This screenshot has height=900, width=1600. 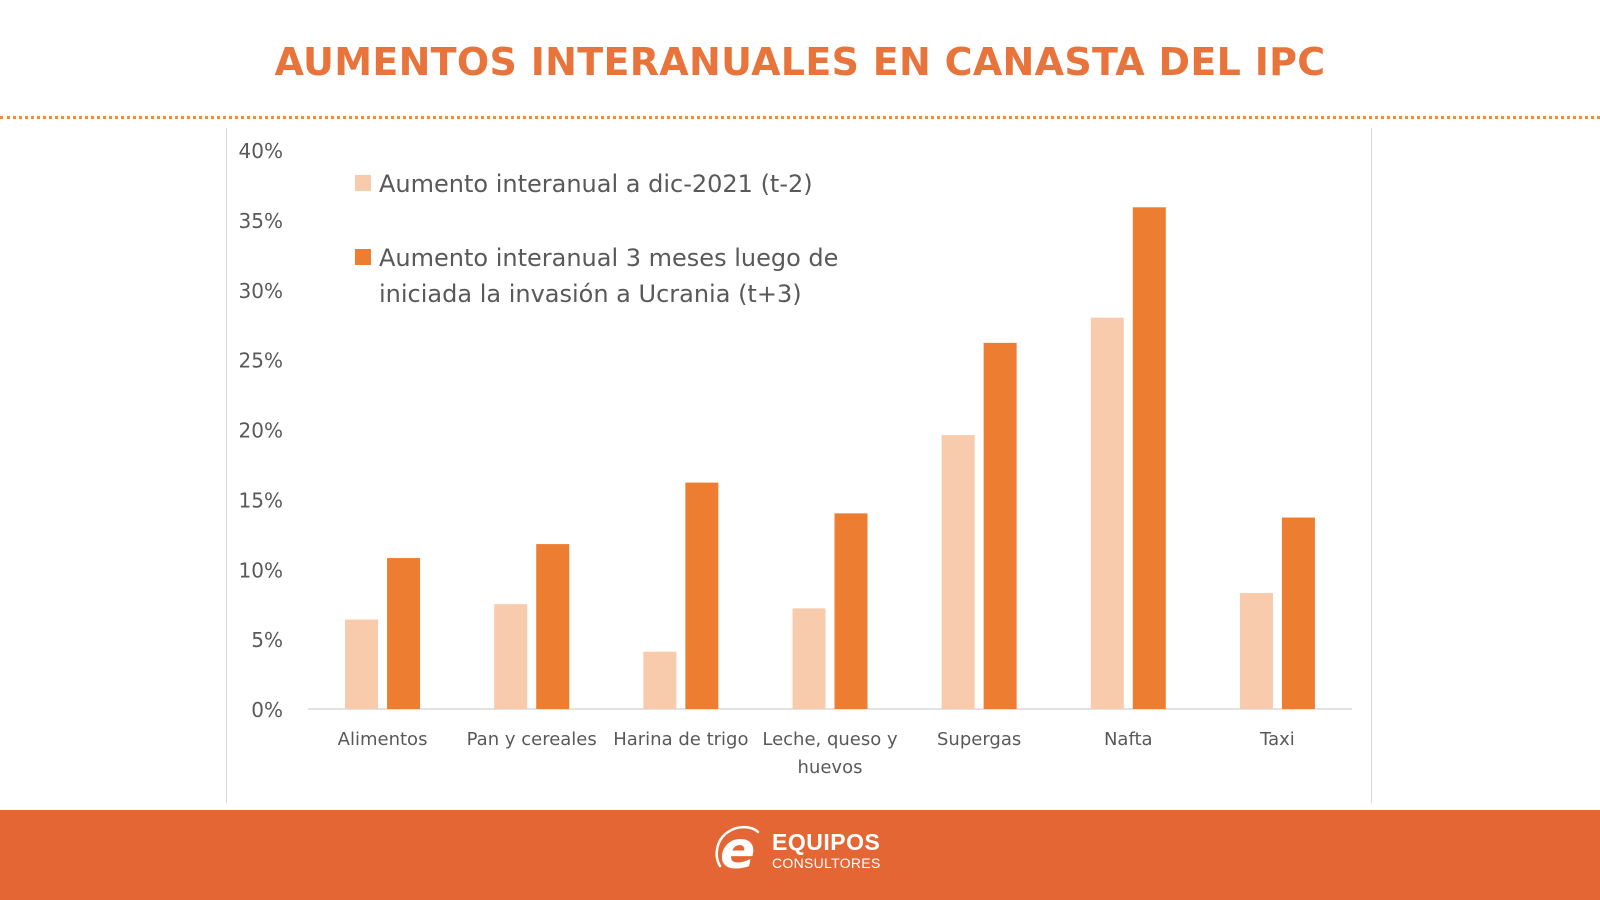 I want to click on e-letter-logo-icon: e, so click(x=738, y=851).